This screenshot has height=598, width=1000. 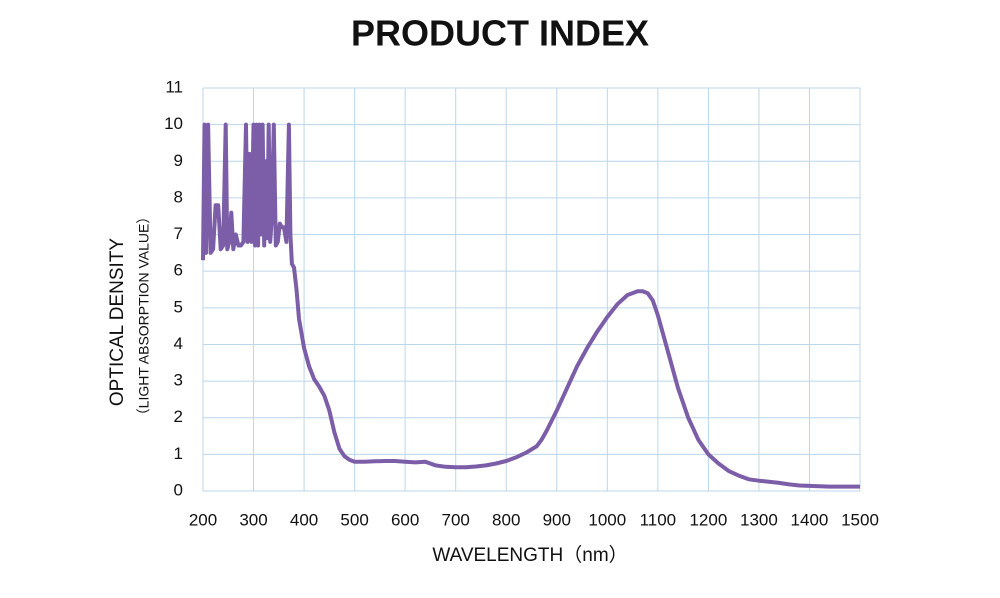 What do you see at coordinates (860, 519) in the screenshot?
I see `x-tick-label: 1500` at bounding box center [860, 519].